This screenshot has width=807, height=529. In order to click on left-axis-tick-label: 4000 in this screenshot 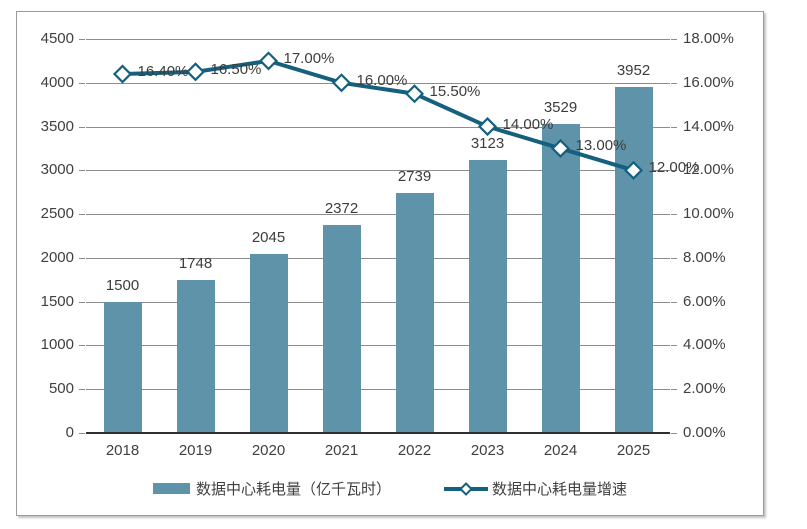, I will do `click(57, 82)`.